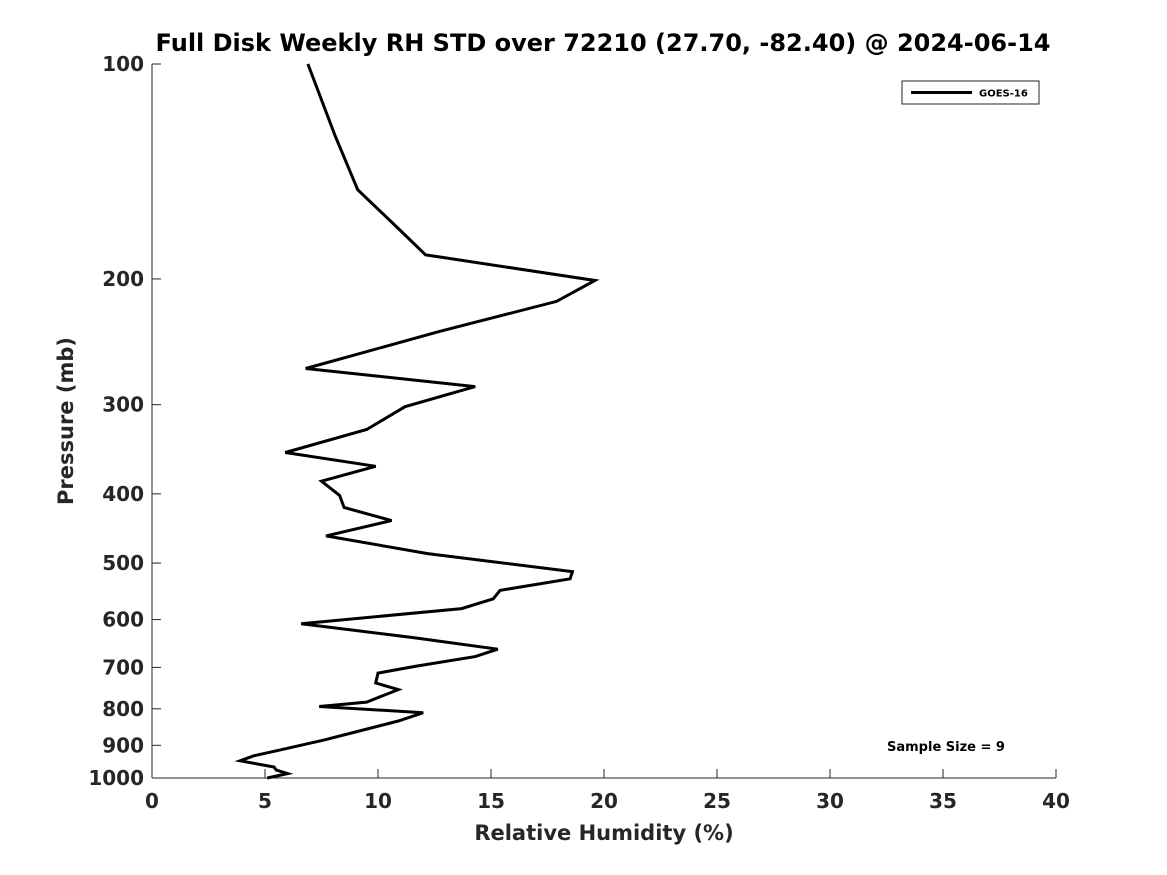  Describe the element at coordinates (123, 667) in the screenshot. I see `y-tick-label: 700` at that location.